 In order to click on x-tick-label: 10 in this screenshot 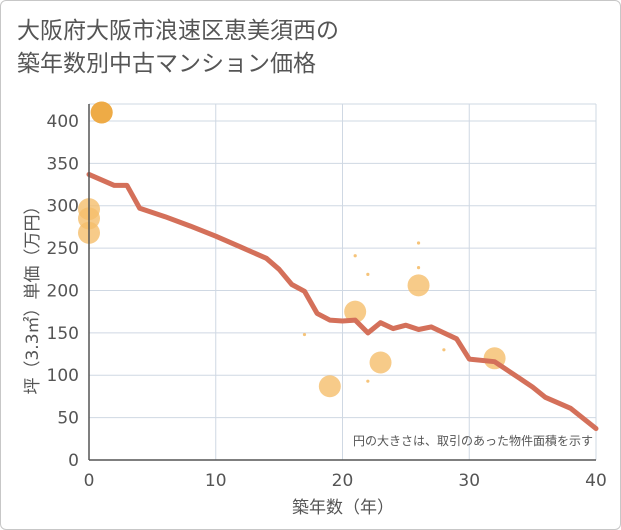, I will do `click(216, 481)`.